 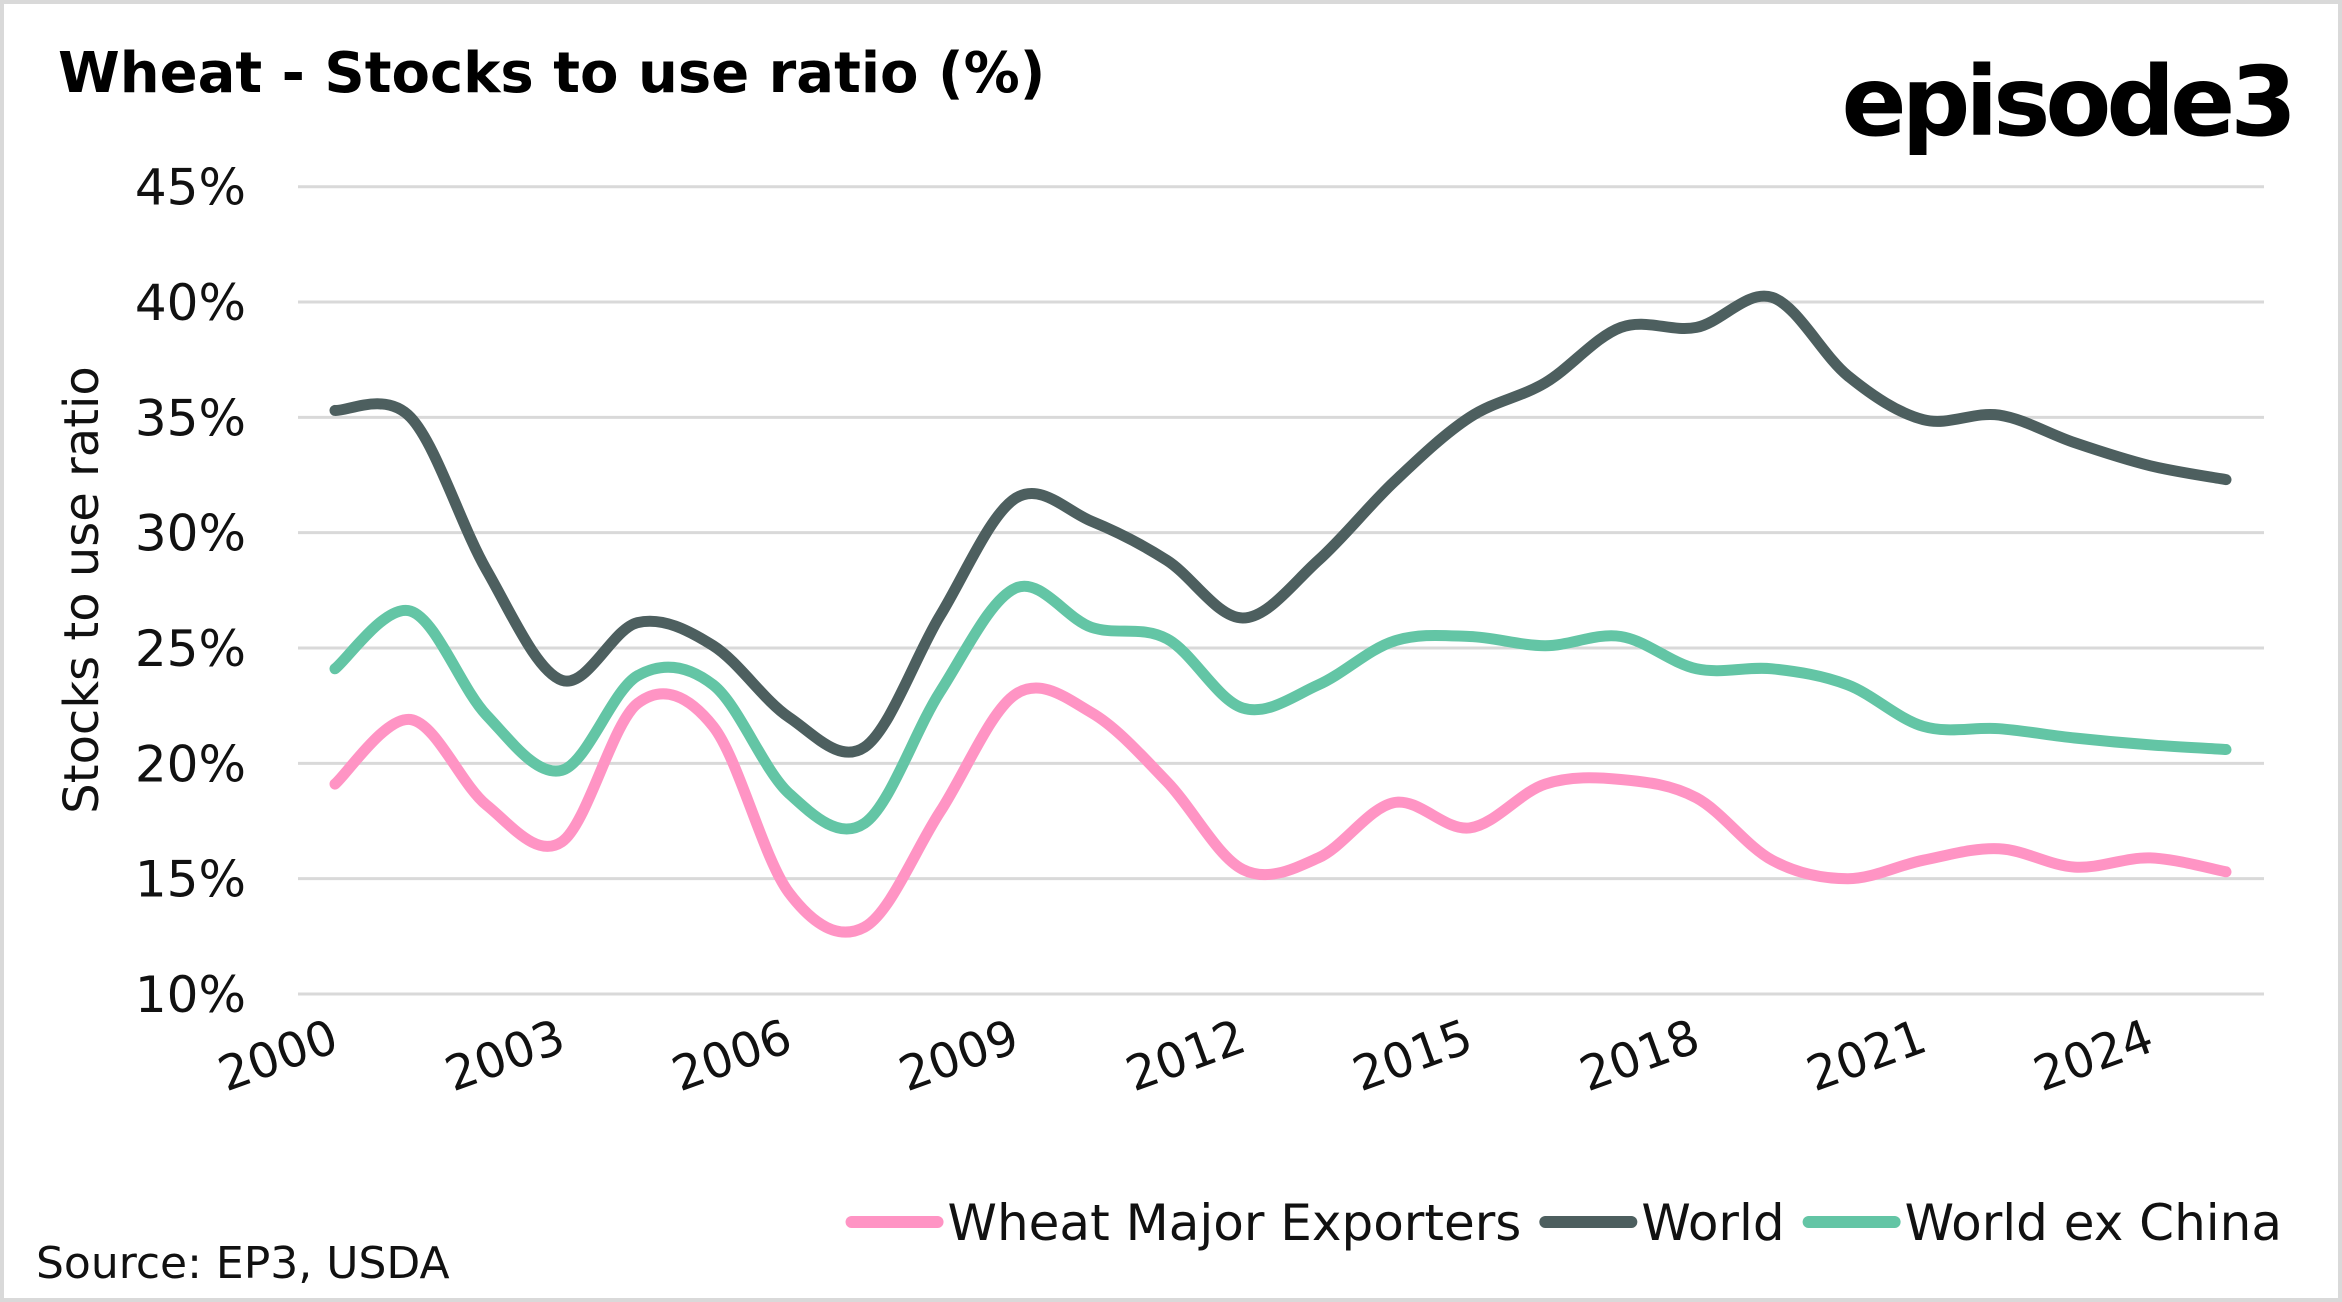 What do you see at coordinates (190, 995) in the screenshot?
I see `y-tick-label: 10%` at bounding box center [190, 995].